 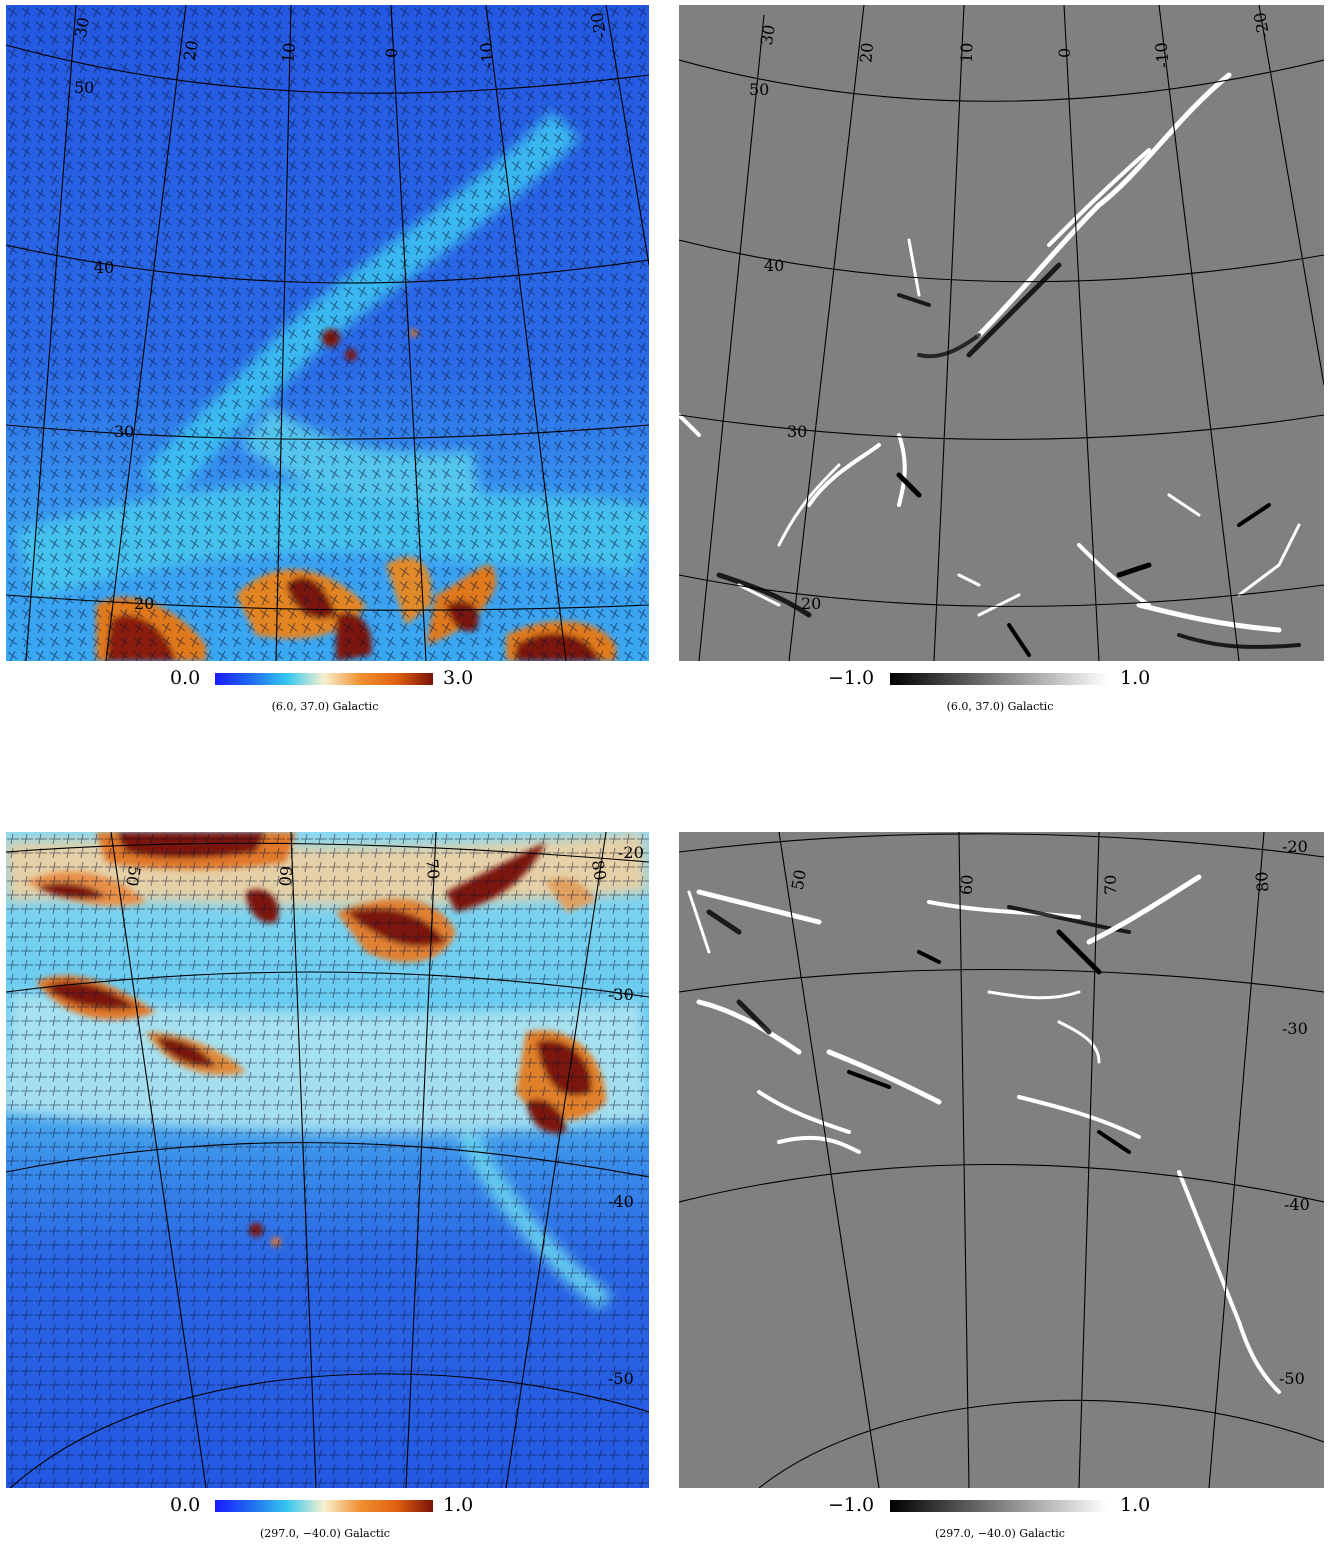 I want to click on caption-top-right: (6.0, 37.0) Galactic, so click(x=1000, y=706).